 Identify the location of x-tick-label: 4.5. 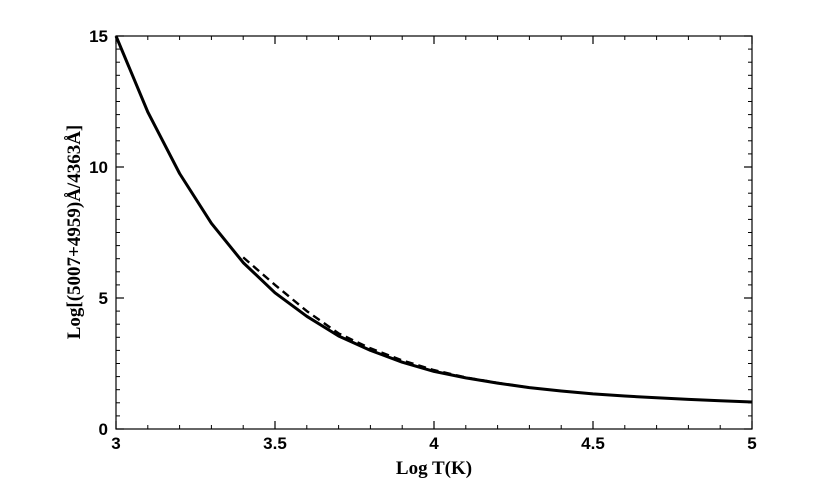
(593, 443).